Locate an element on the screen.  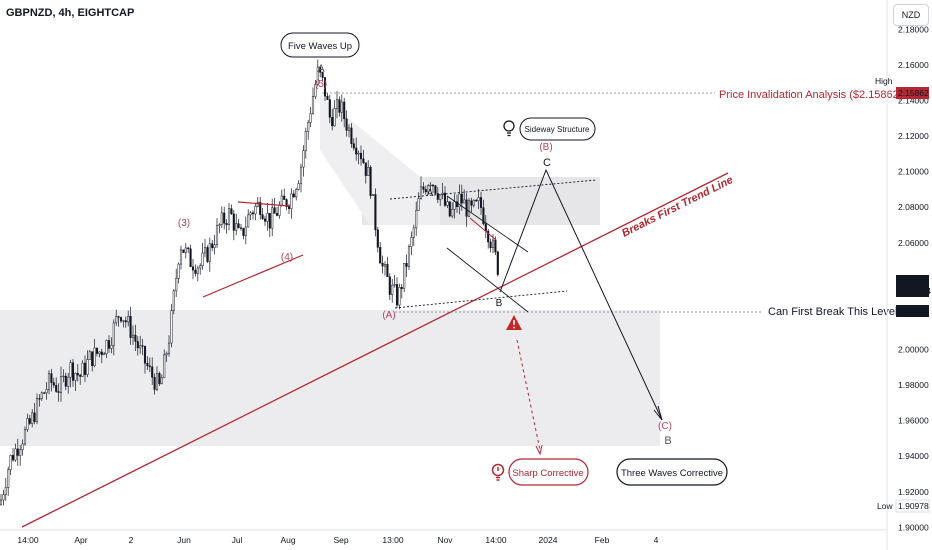
level-price-value: 2.02698 is located at coordinates (913, 311).